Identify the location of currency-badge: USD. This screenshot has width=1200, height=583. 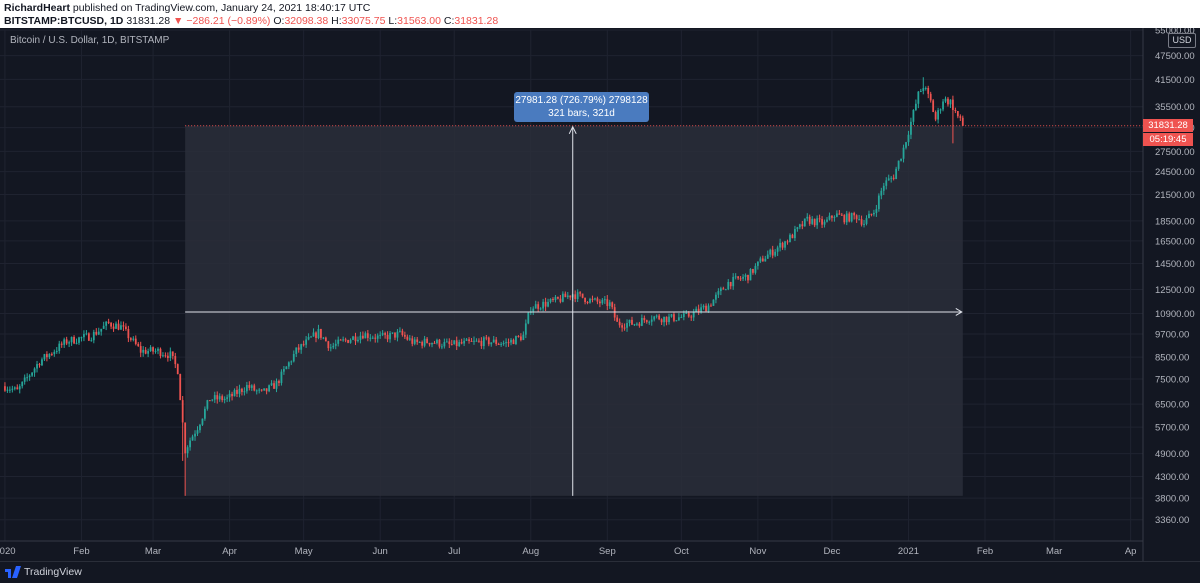
(1182, 40).